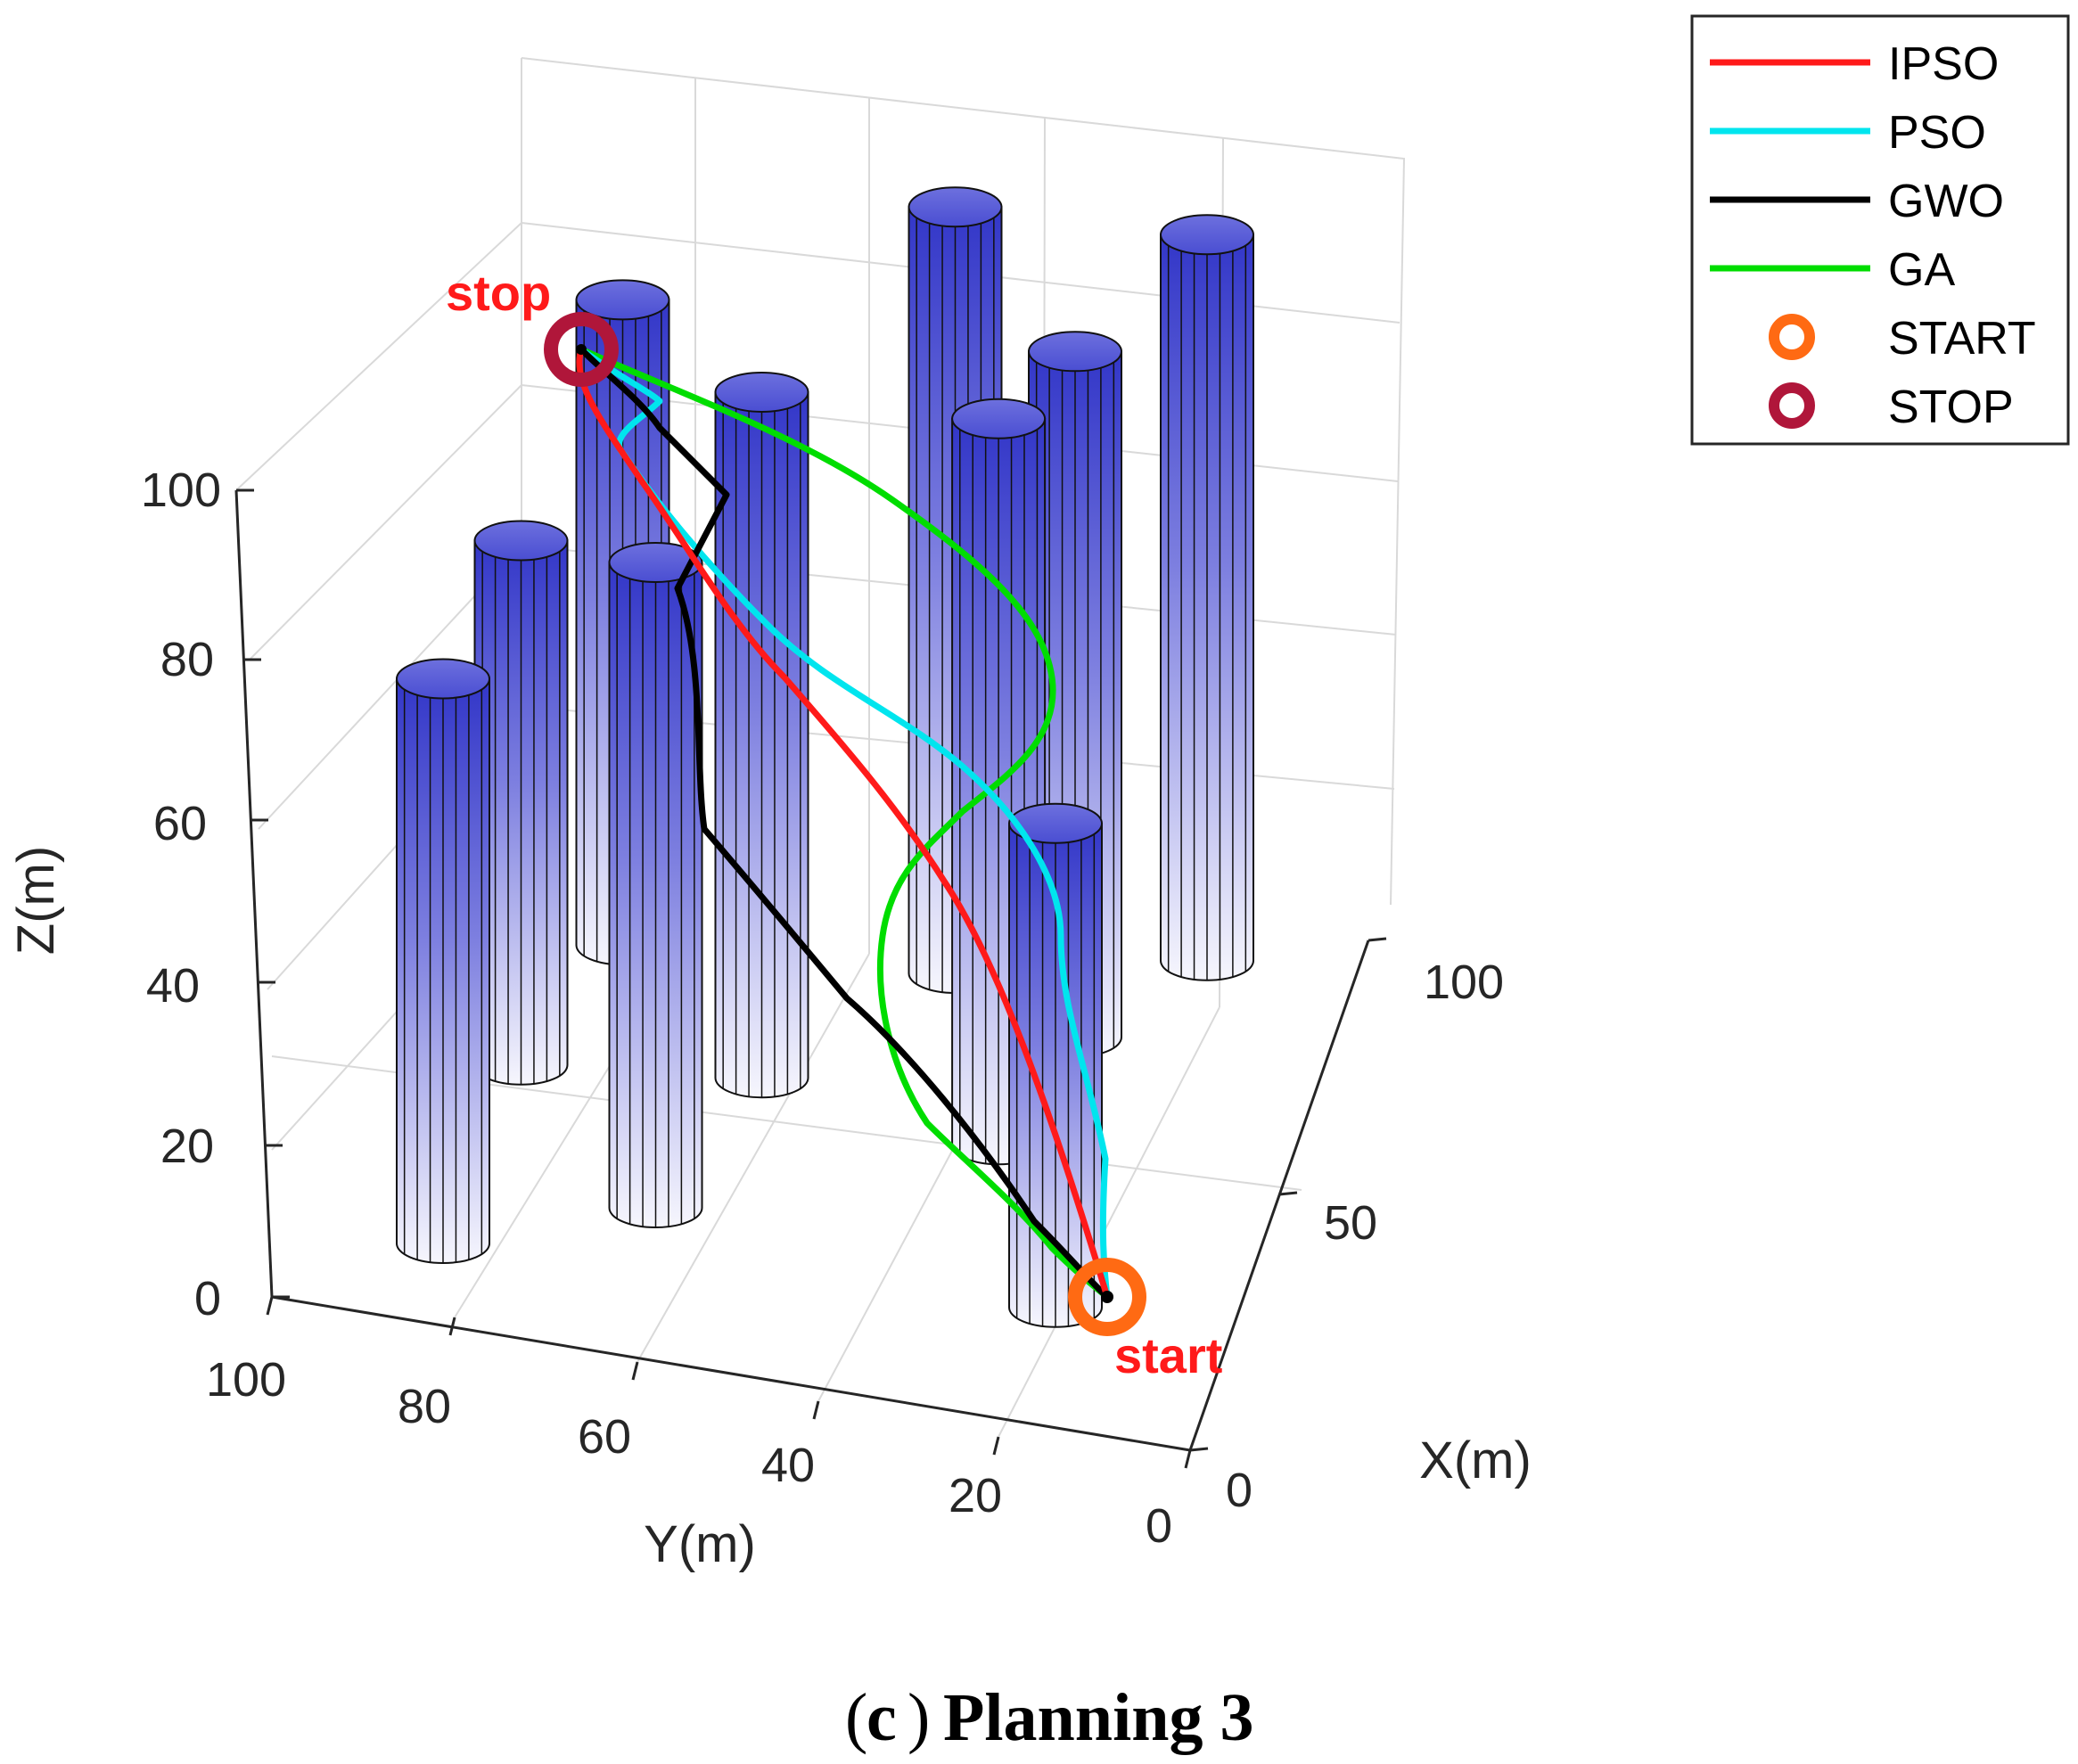 This screenshot has width=2078, height=1764. I want to click on caption-letter: c, so click(882, 1717).